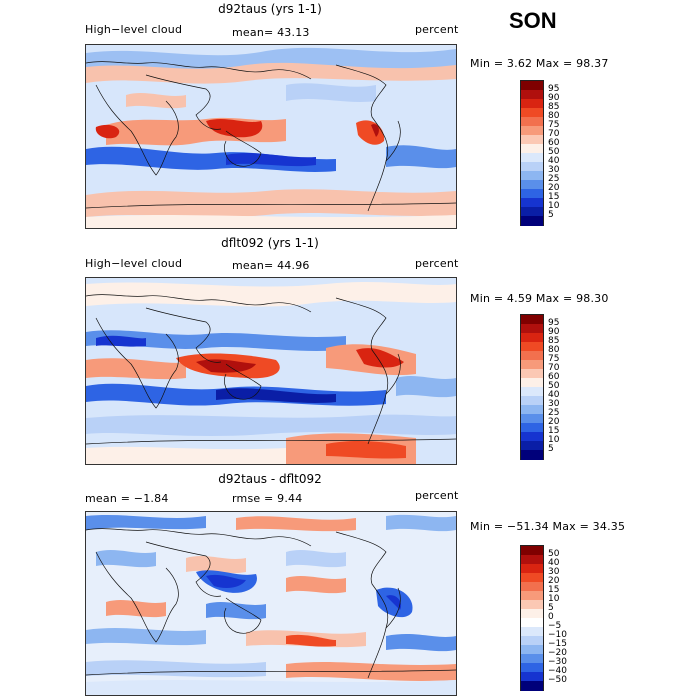  I want to click on panel-1-mean-label: mean= 43.13, so click(271, 32).